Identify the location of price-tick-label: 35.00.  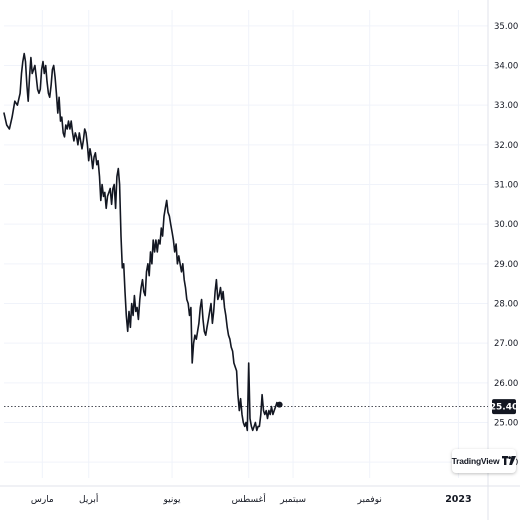
(506, 27).